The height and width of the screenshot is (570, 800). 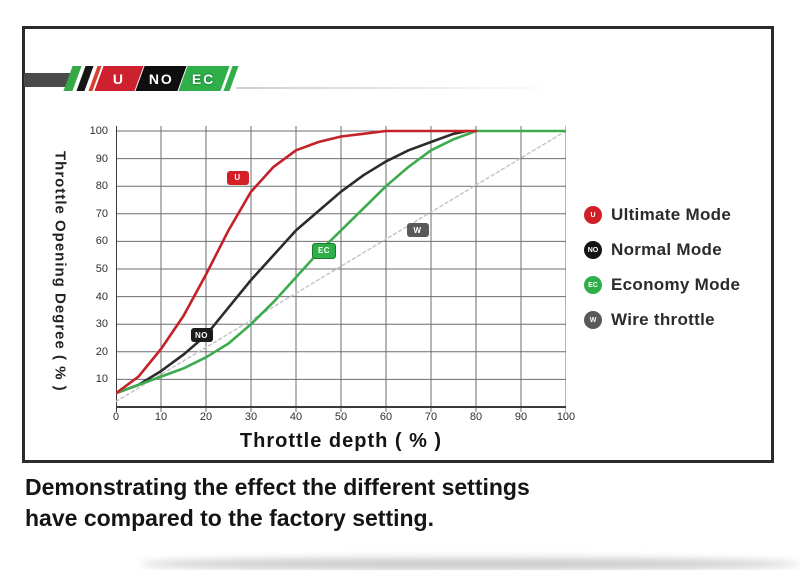 What do you see at coordinates (116, 417) in the screenshot?
I see `x-tick-label: 0` at bounding box center [116, 417].